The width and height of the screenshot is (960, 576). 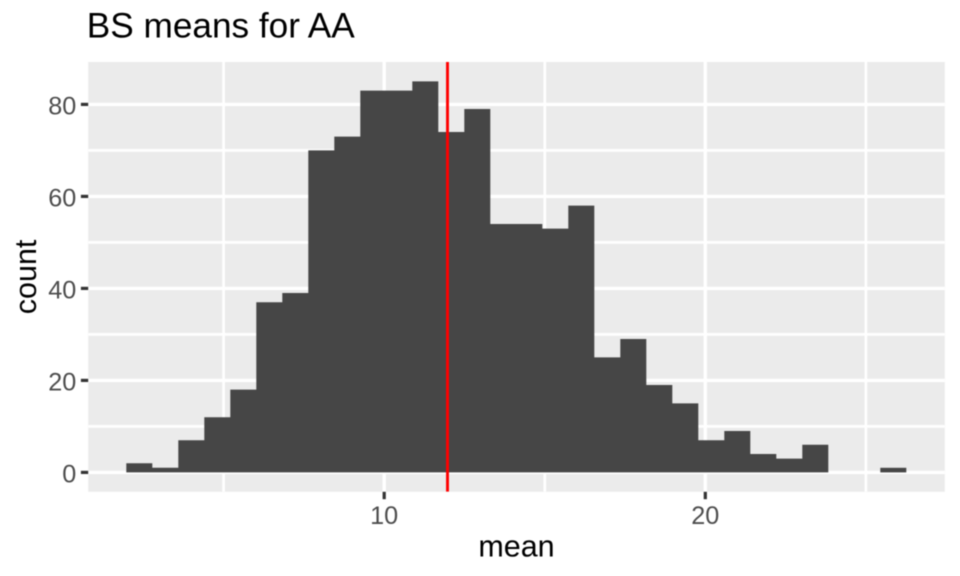 What do you see at coordinates (69, 475) in the screenshot?
I see `svg-text: 0` at bounding box center [69, 475].